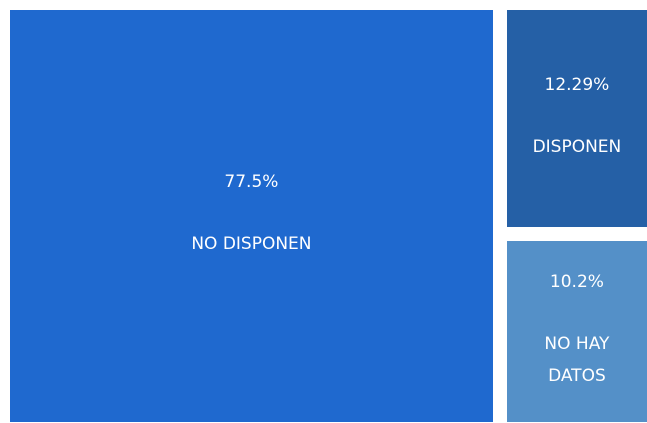  What do you see at coordinates (576, 281) in the screenshot?
I see `value-label: 10.2%` at bounding box center [576, 281].